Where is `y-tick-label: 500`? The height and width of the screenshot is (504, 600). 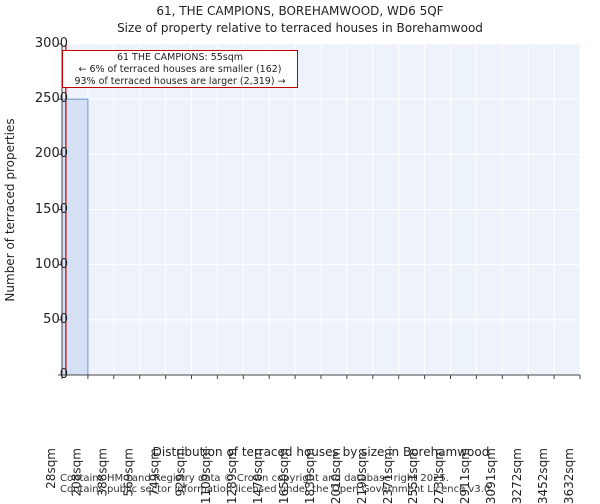 y-tick-label: 500 is located at coordinates (55, 319).